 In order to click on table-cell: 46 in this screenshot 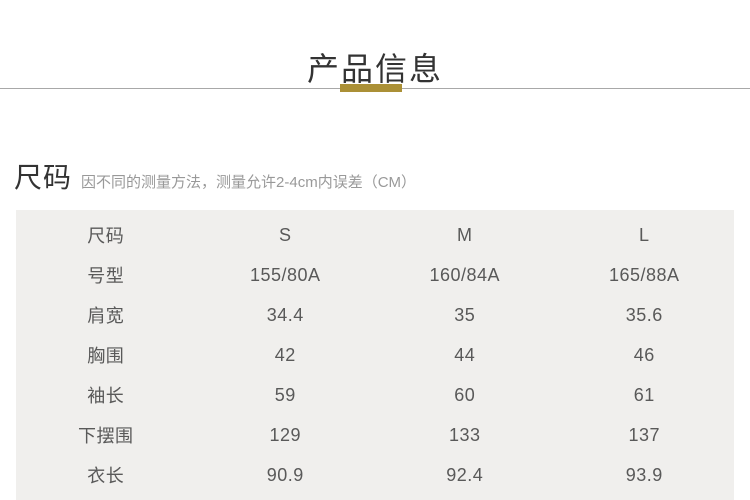, I will do `click(644, 354)`.